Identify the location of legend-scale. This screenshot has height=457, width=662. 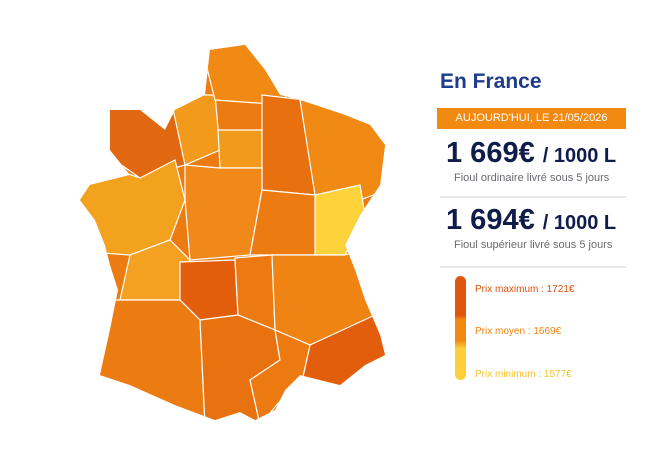
(460, 328).